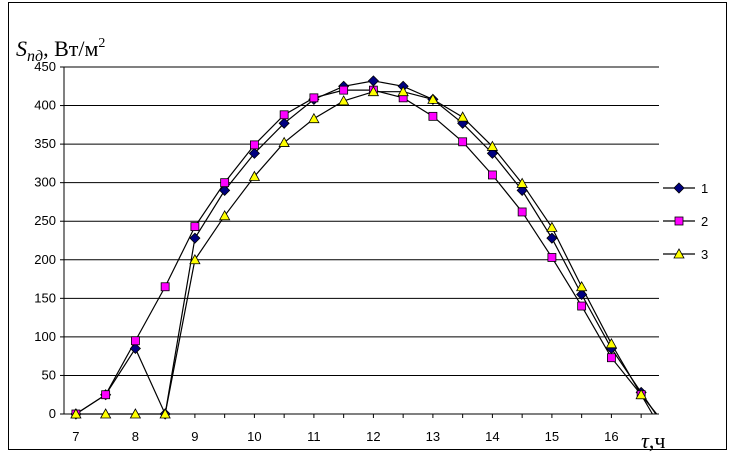 The width and height of the screenshot is (733, 455). What do you see at coordinates (45, 220) in the screenshot?
I see `y-tick-label-250: 250` at bounding box center [45, 220].